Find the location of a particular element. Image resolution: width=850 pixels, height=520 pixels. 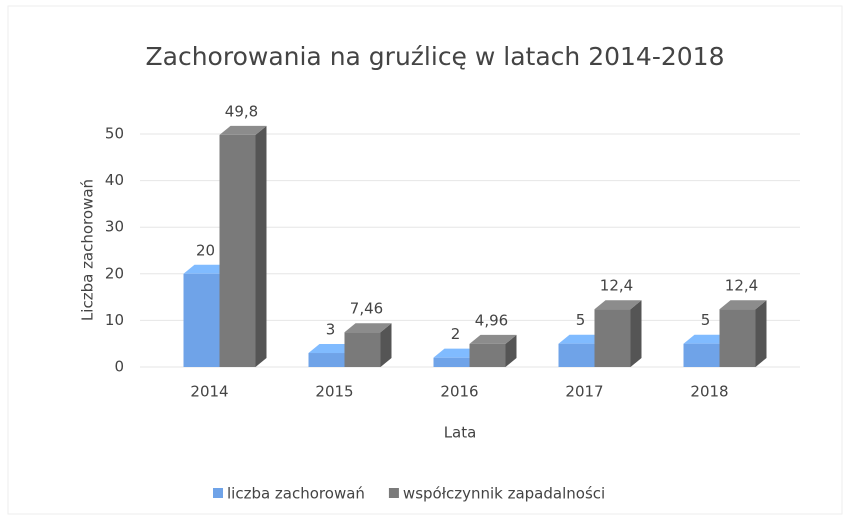

data-label: 20 is located at coordinates (205, 250).